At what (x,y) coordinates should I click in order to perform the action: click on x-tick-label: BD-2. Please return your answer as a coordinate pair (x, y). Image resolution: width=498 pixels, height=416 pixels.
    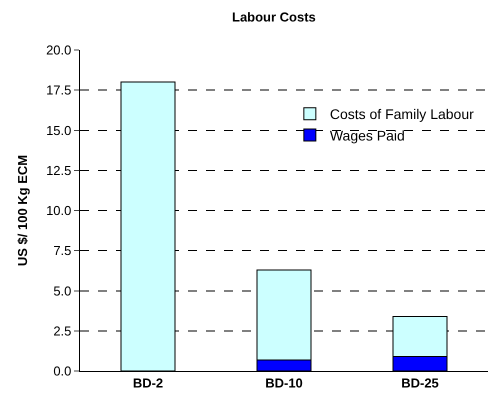
    Looking at the image, I should click on (148, 383).